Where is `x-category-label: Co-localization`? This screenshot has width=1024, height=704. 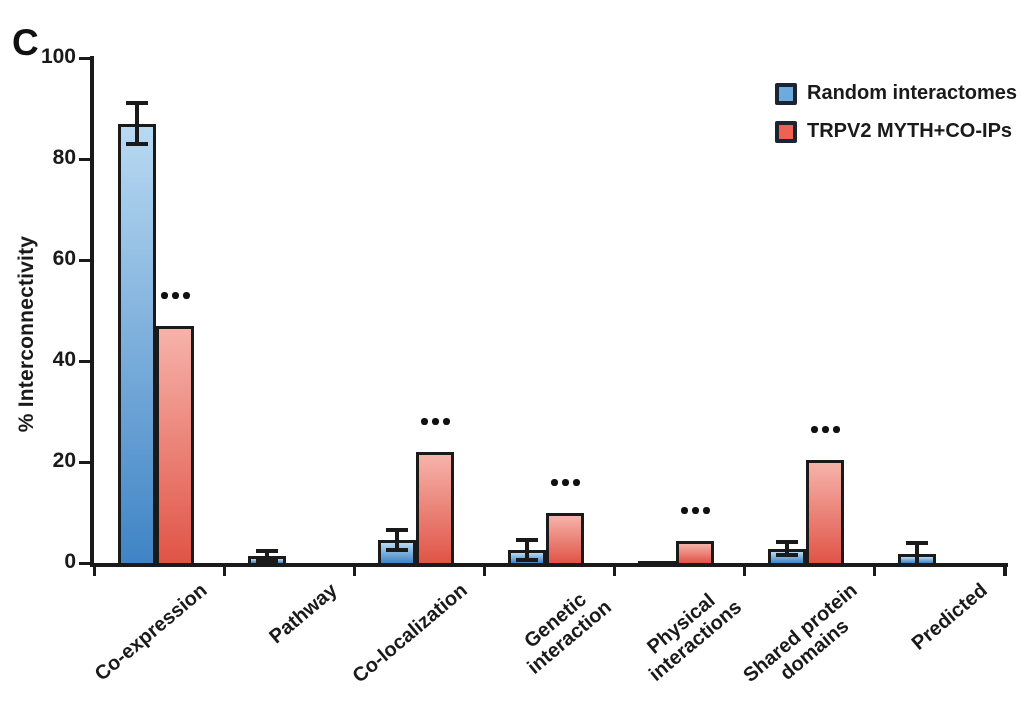 x-category-label: Co-localization is located at coordinates (410, 633).